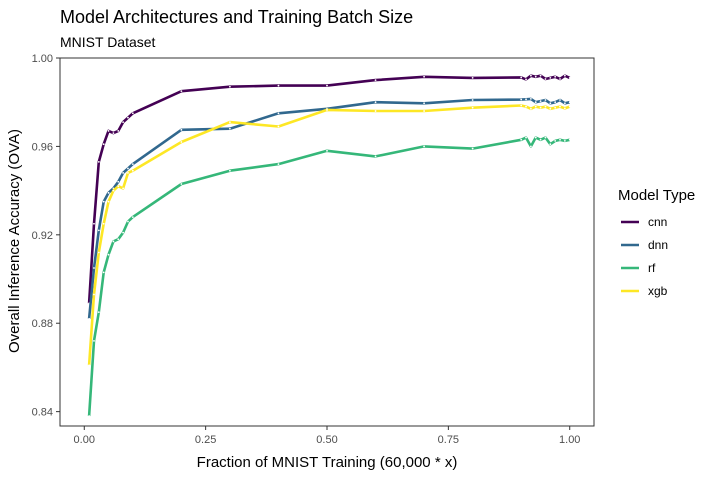  I want to click on x-tick-label: 0.25, so click(205, 440).